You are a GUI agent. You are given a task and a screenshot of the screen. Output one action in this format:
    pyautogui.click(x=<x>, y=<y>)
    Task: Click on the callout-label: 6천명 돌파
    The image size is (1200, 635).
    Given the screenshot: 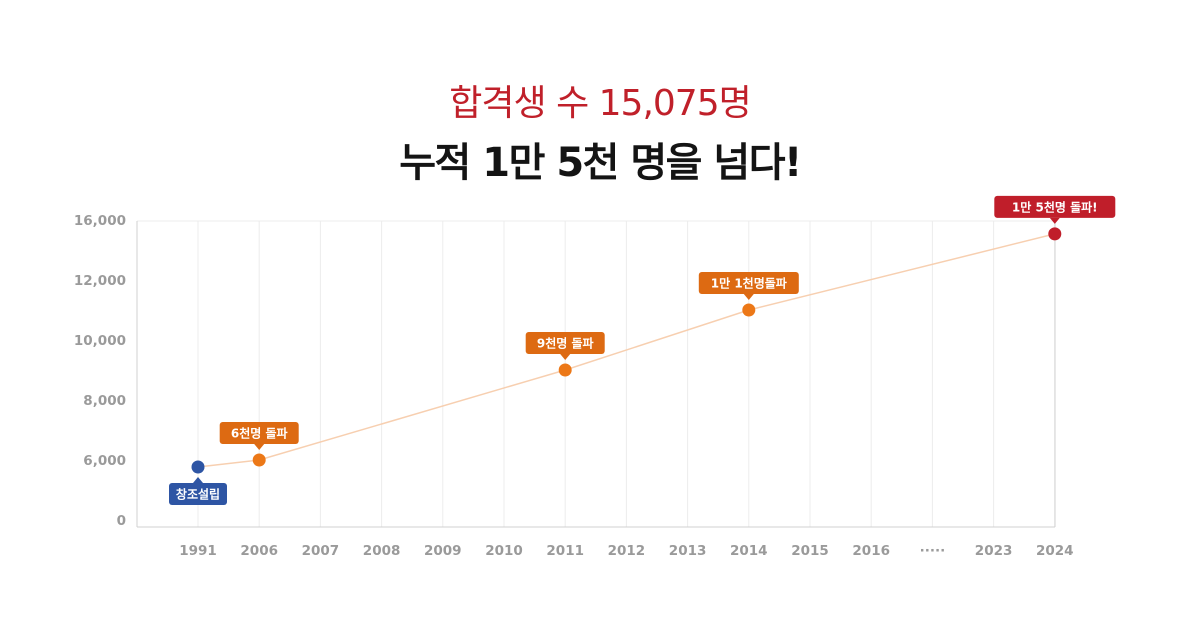 What is the action you would take?
    pyautogui.click(x=259, y=433)
    